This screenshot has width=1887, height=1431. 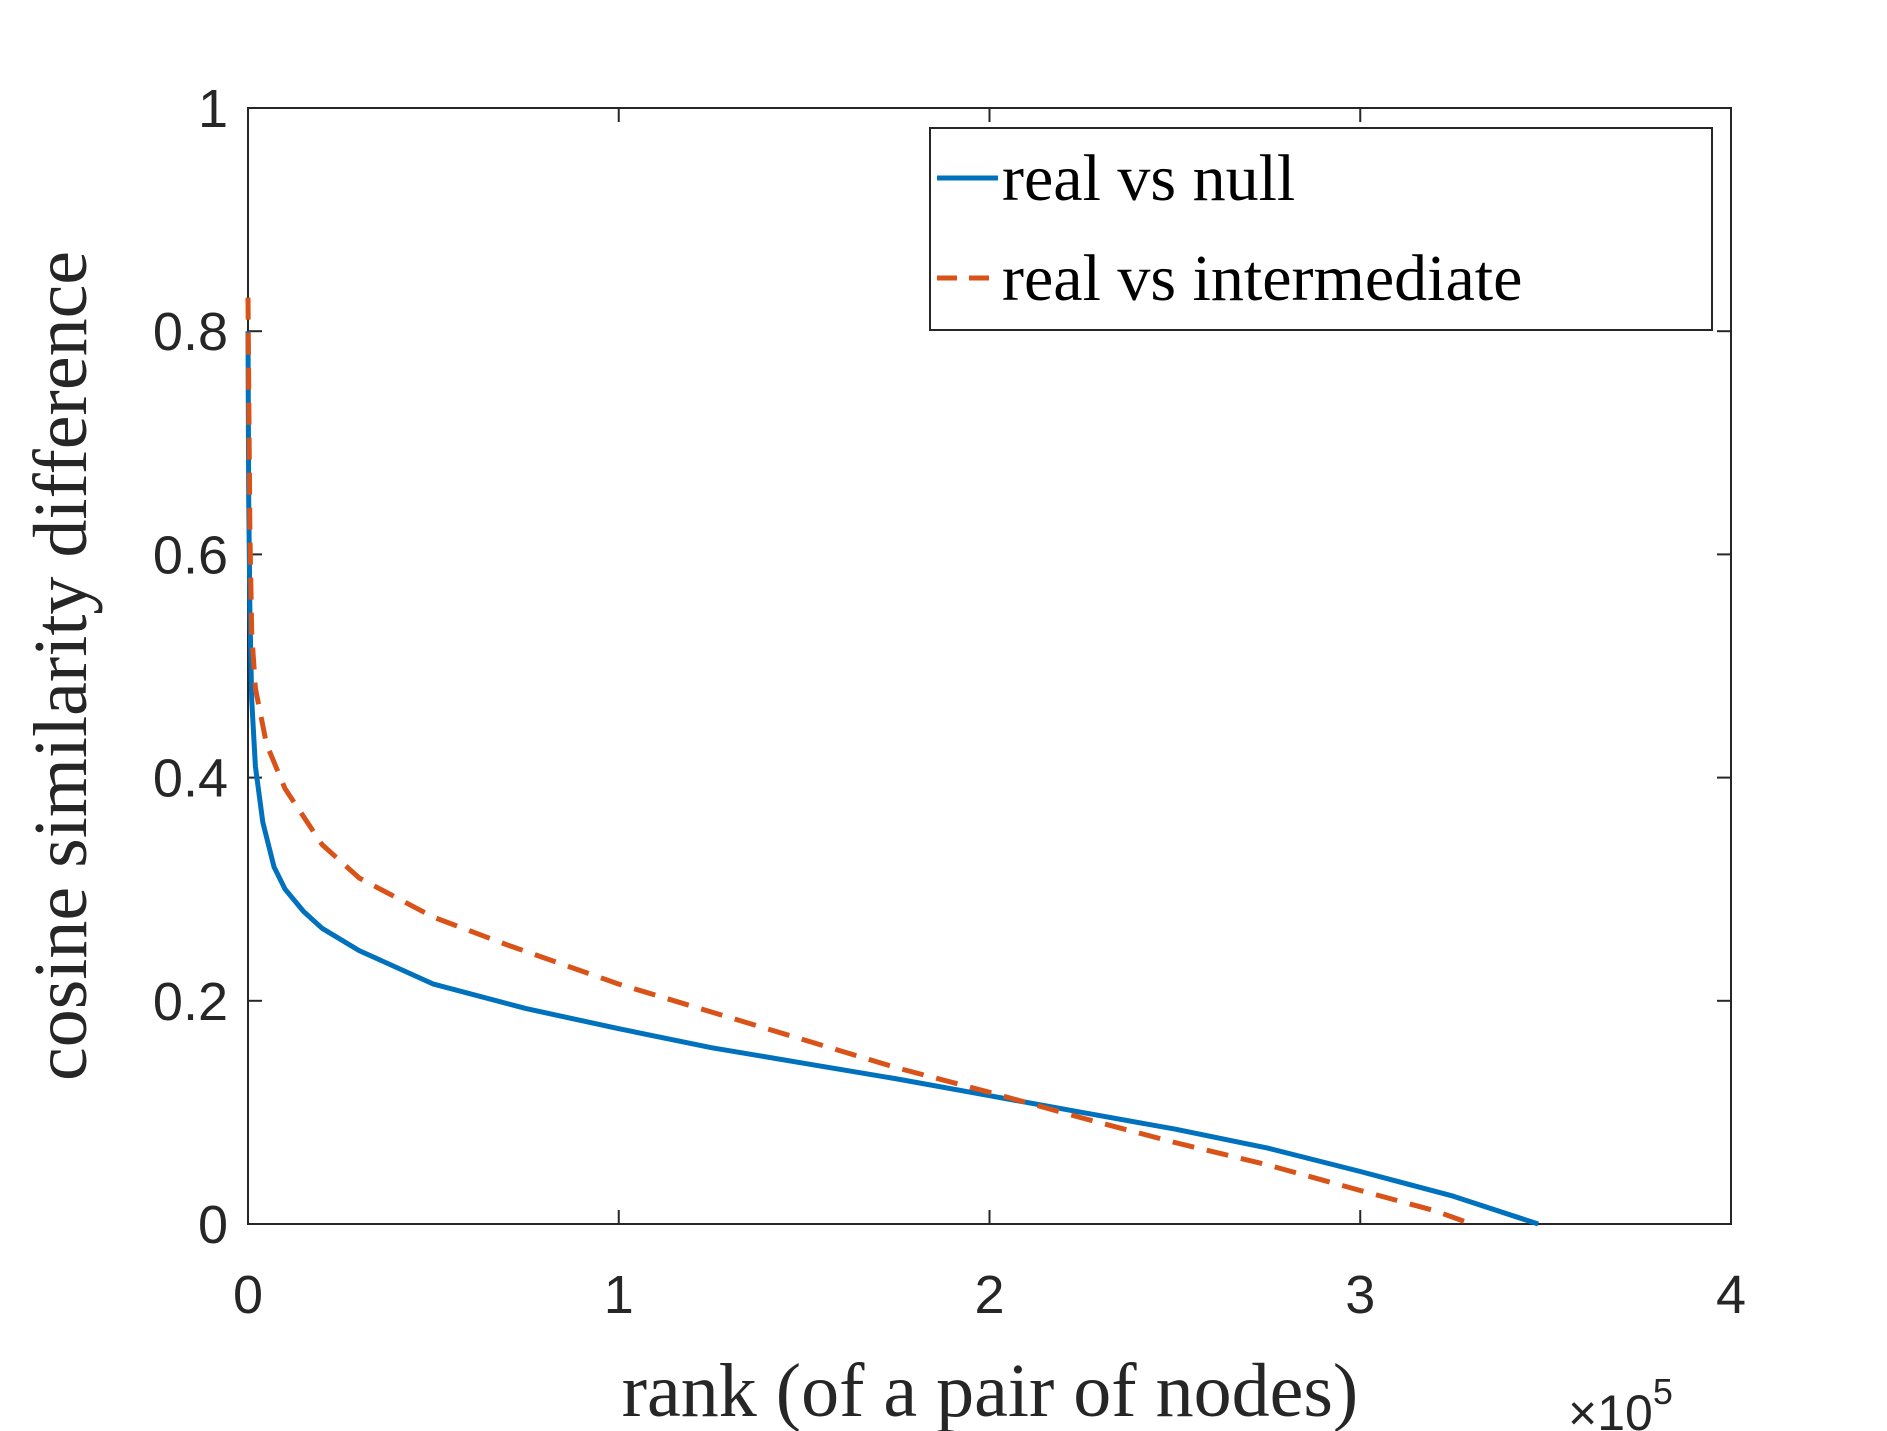 I want to click on legend-box, so click(x=1321, y=229).